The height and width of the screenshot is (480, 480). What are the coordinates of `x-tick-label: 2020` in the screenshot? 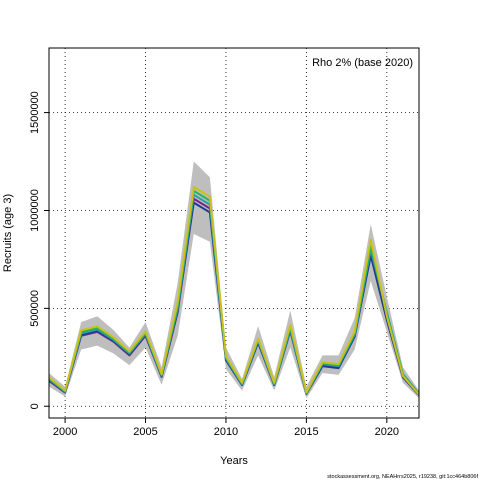 It's located at (387, 432).